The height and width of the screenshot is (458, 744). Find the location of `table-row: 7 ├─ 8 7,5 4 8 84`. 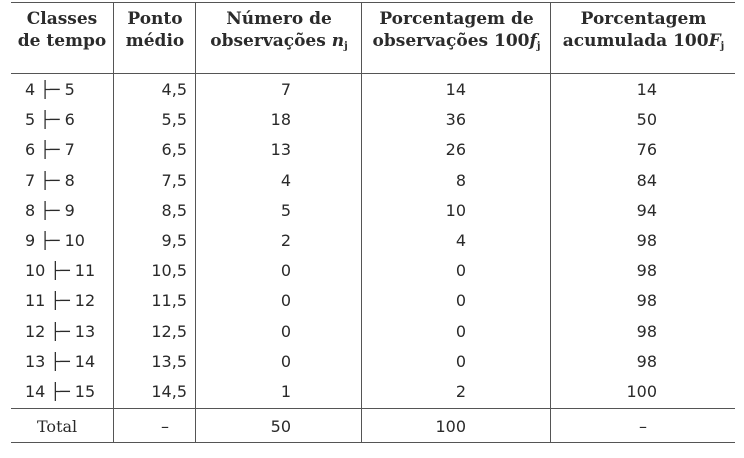

table-row: 7 ├─ 8 7,5 4 8 84 is located at coordinates (373, 181).